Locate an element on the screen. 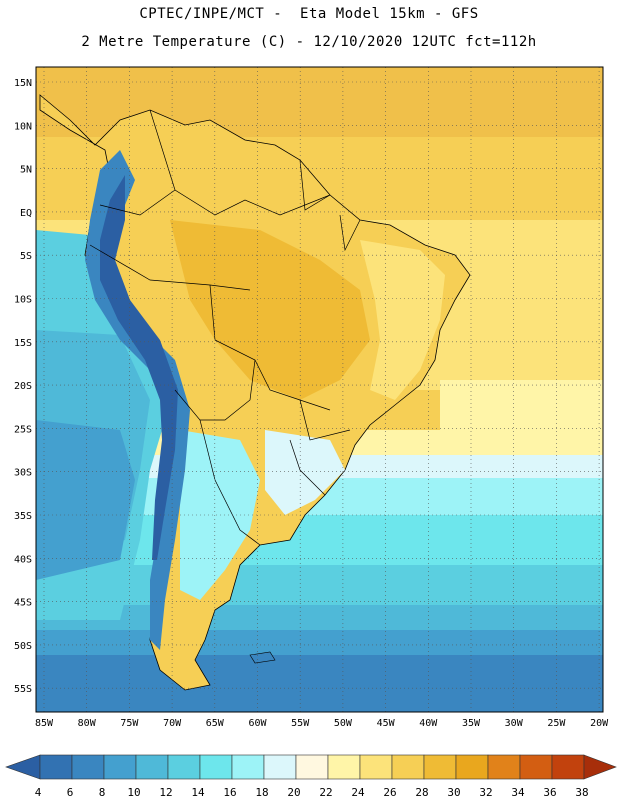 The height and width of the screenshot is (800, 618). field-interior-hot is located at coordinates (270, 310).